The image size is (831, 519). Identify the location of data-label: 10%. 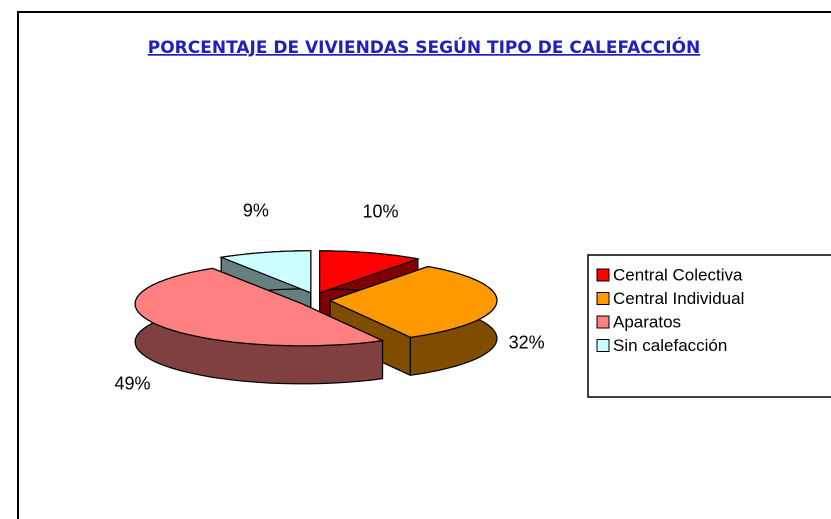
(380, 211).